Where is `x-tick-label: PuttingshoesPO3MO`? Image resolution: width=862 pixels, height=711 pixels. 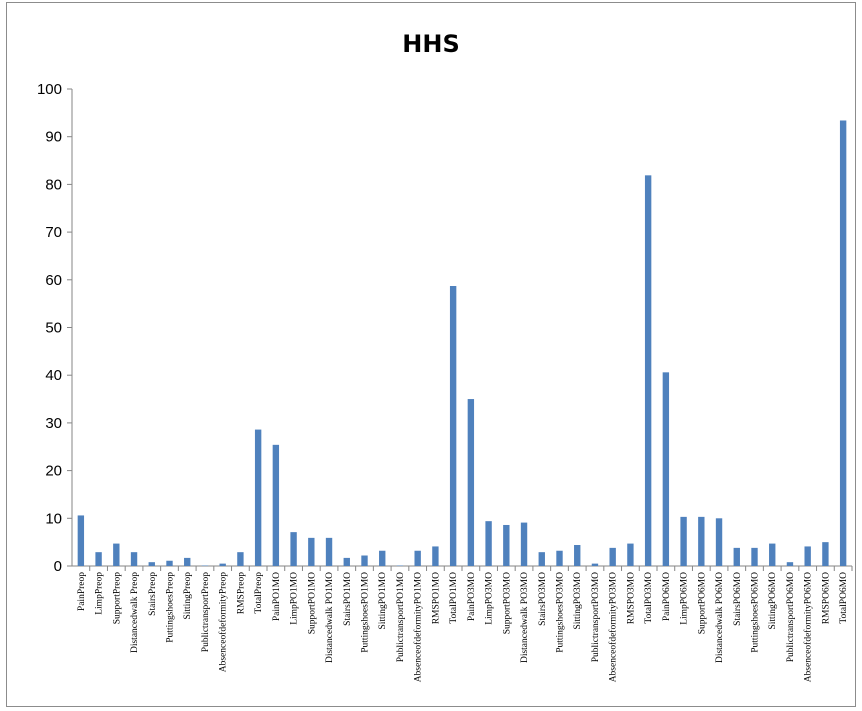
x-tick-label: PuttingshoesPO3MO is located at coordinates (561, 612).